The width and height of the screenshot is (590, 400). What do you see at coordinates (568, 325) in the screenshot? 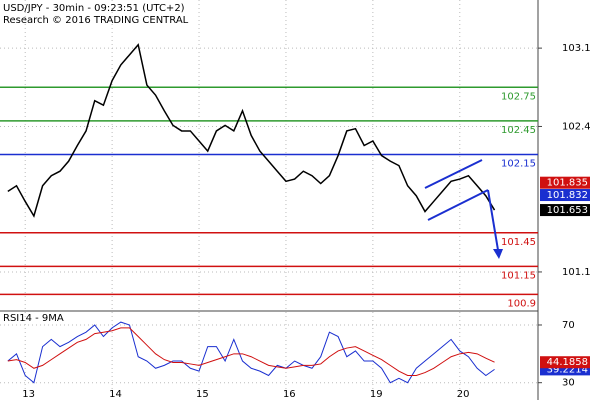
I see `y-tick-label: 70` at bounding box center [568, 325].